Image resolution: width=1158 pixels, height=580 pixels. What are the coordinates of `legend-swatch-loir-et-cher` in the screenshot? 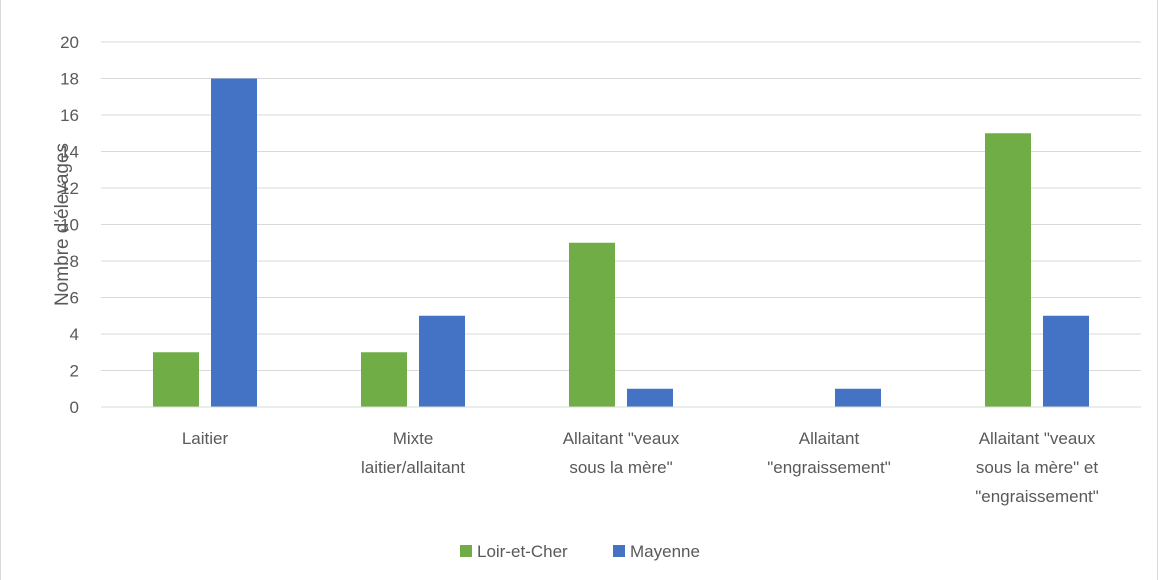 It's located at (466, 551).